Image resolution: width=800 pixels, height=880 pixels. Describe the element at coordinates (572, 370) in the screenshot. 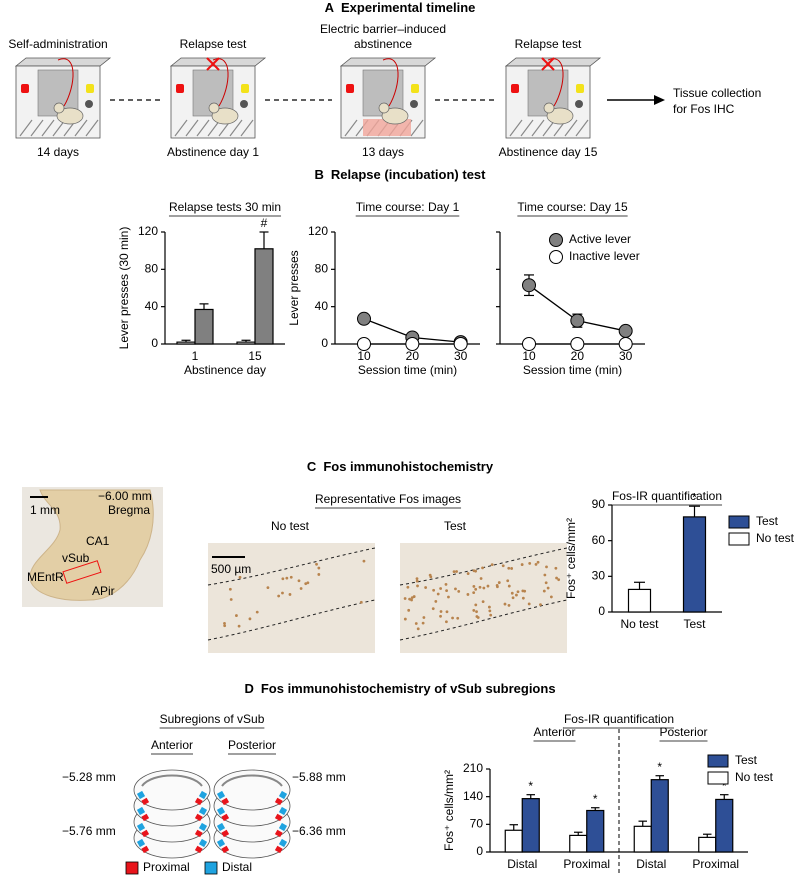

I see `x-axis-label: Session time (min)` at that location.